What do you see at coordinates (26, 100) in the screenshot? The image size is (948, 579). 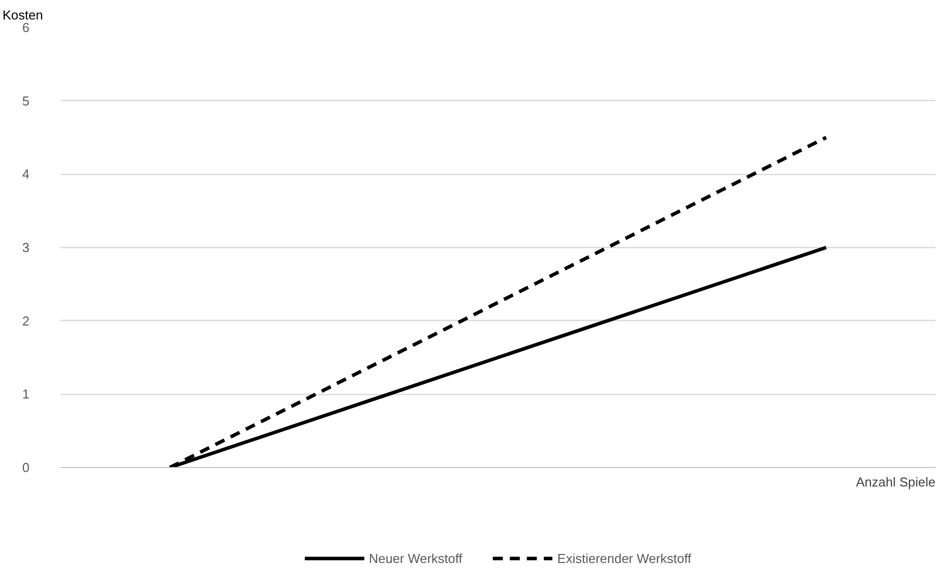 I see `y-tick-label: 5` at bounding box center [26, 100].